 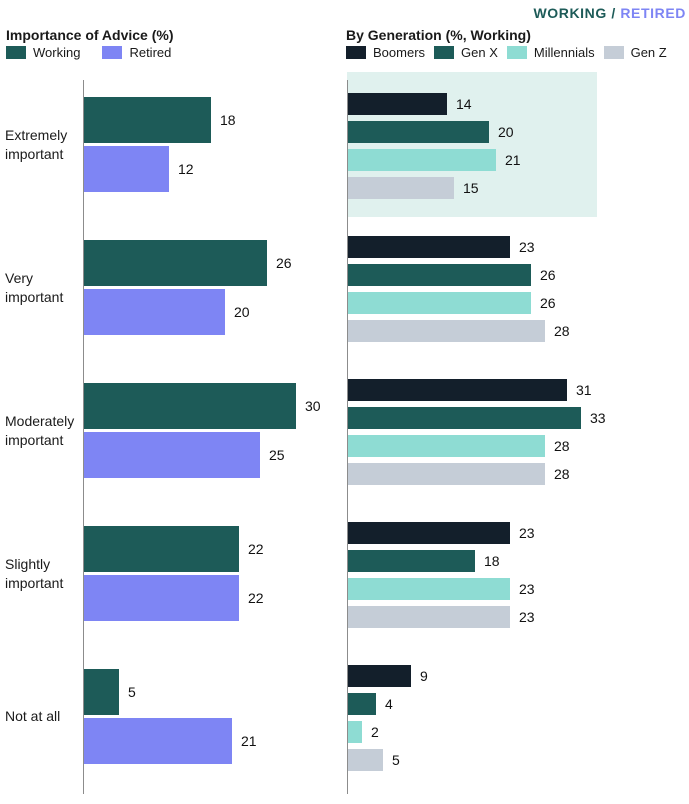 What do you see at coordinates (648, 52) in the screenshot?
I see `legend-label-gen-z: Gen Z` at bounding box center [648, 52].